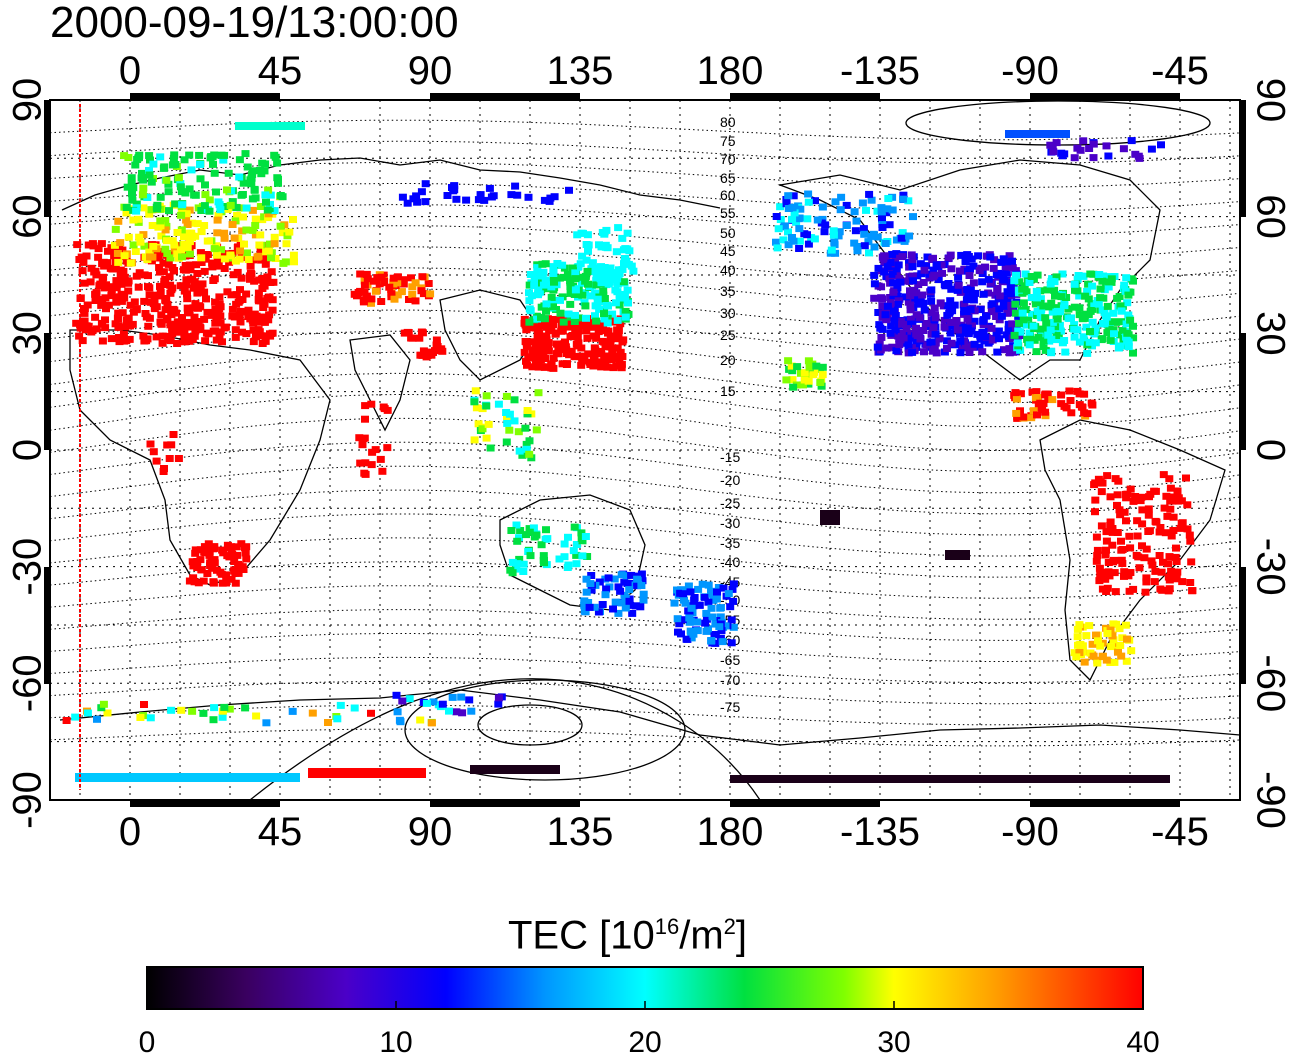  I want to click on contour-label: 50, so click(728, 233).